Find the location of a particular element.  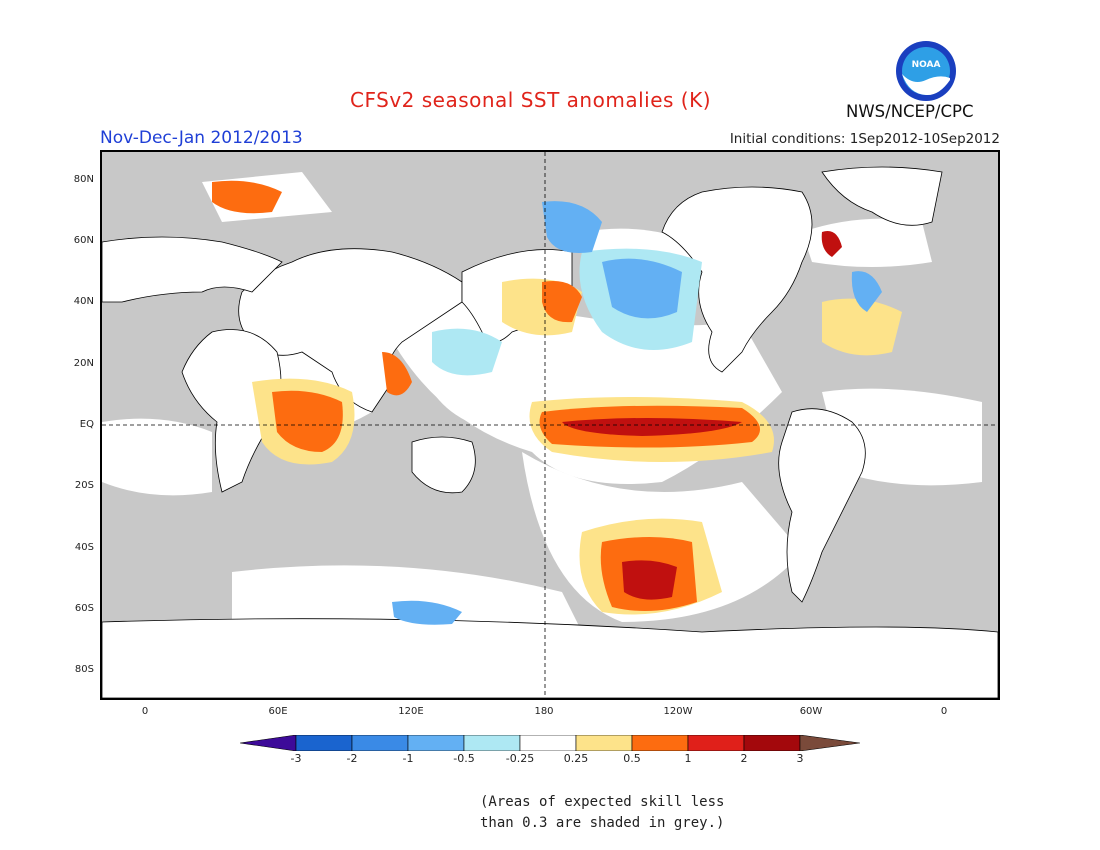

colorbar-label-3: 3 is located at coordinates (800, 758).